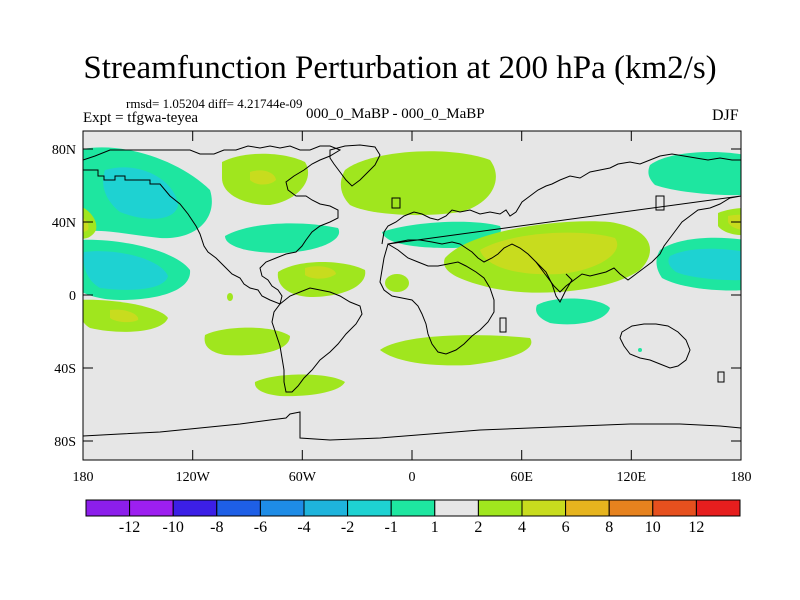  Describe the element at coordinates (503, 325) in the screenshot. I see `coastline-madagascar` at that location.